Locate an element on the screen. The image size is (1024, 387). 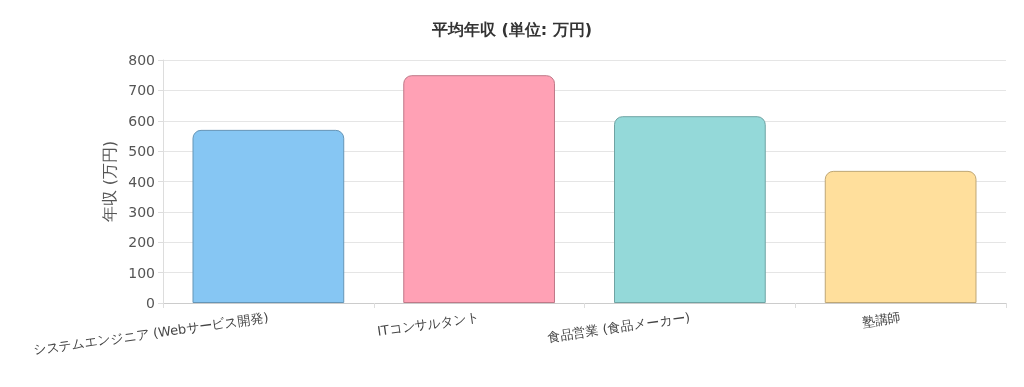
x-tick-label: 食品営業 (食品メーカー) is located at coordinates (618, 327).